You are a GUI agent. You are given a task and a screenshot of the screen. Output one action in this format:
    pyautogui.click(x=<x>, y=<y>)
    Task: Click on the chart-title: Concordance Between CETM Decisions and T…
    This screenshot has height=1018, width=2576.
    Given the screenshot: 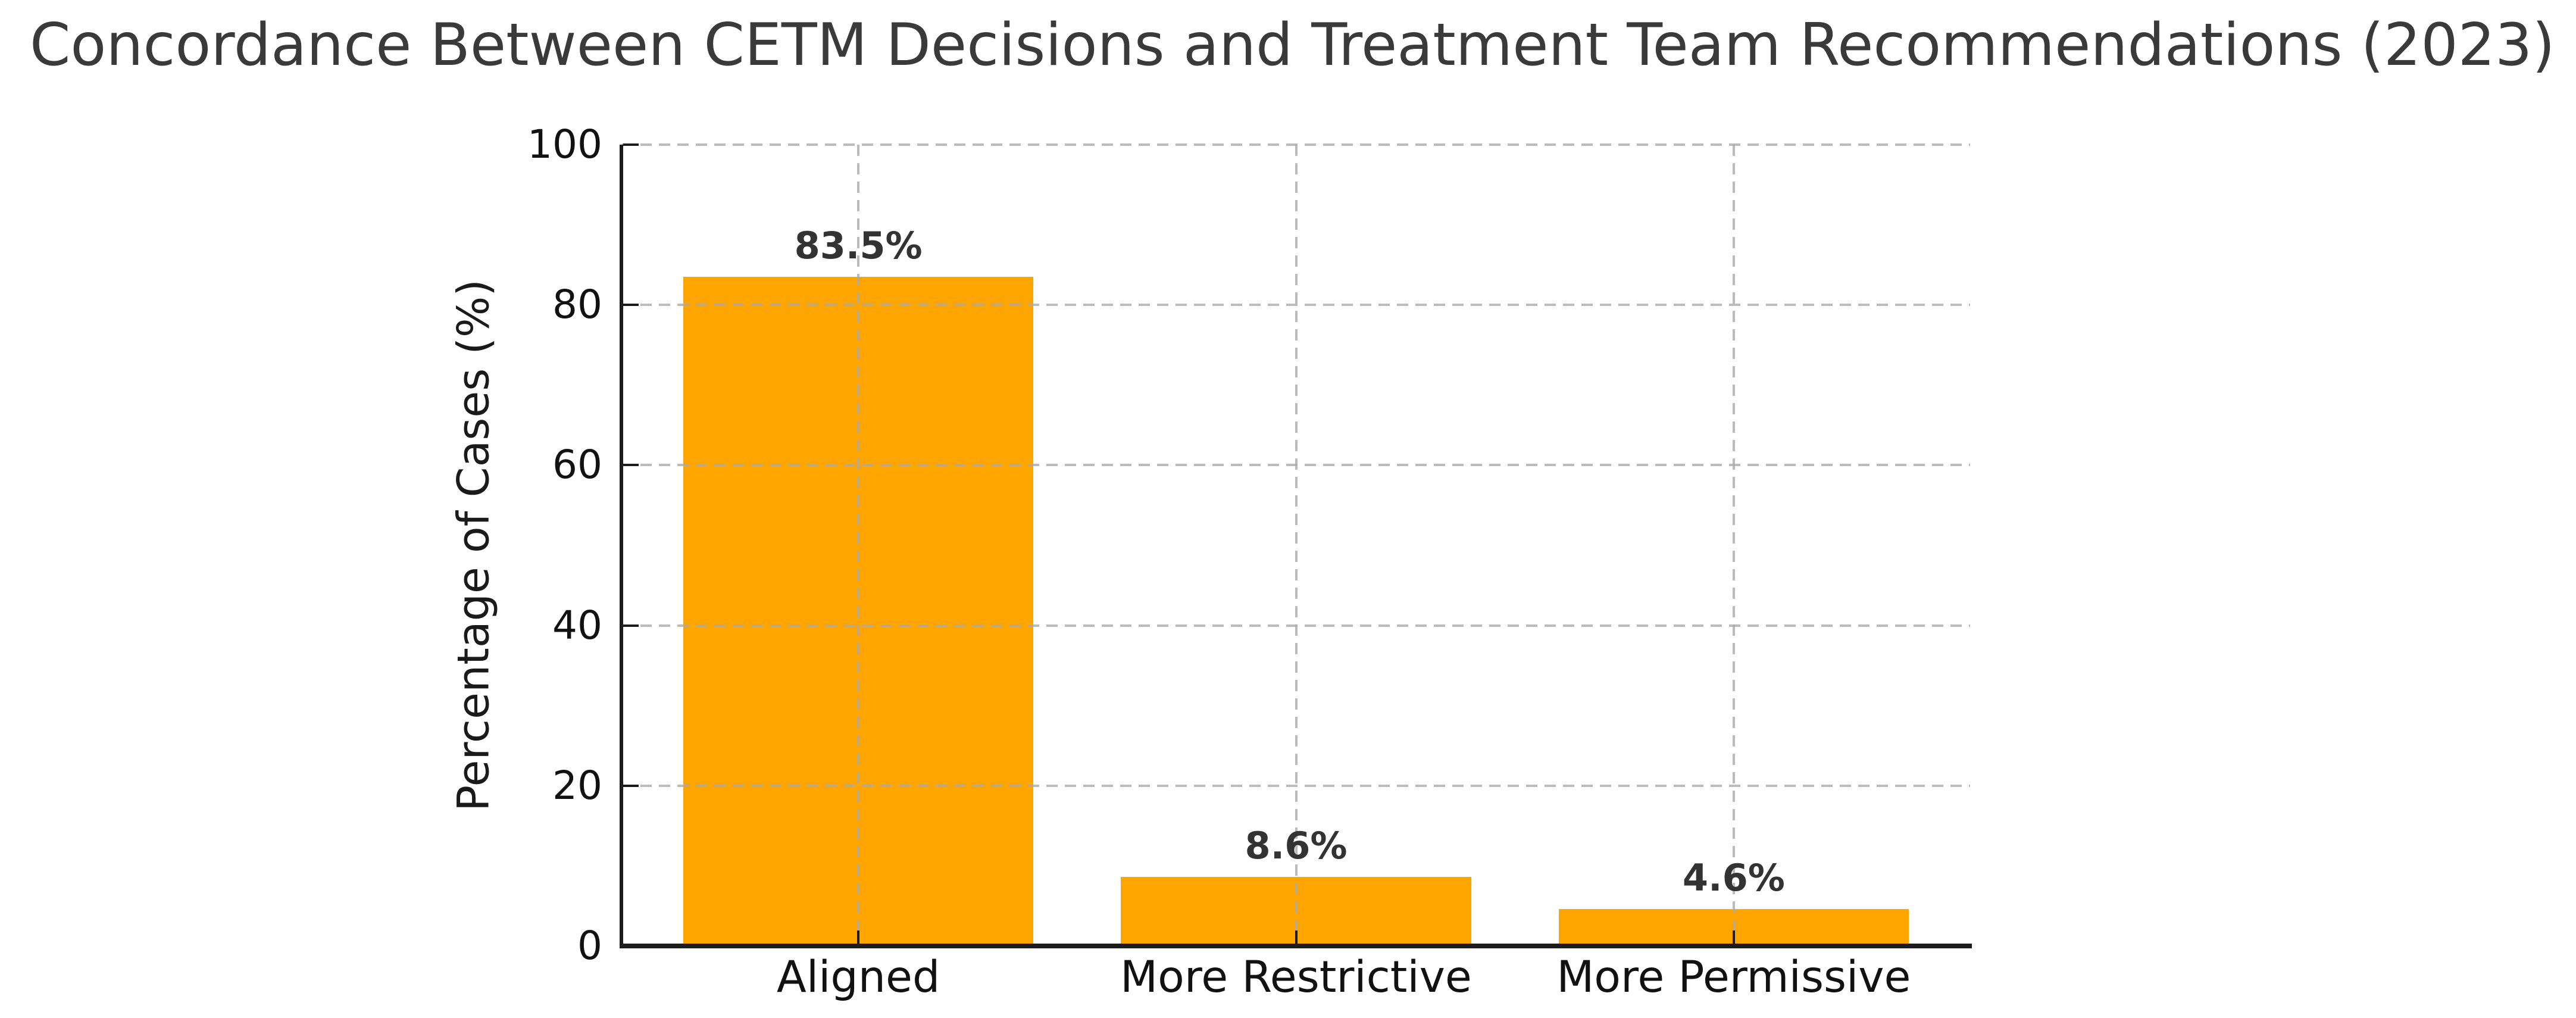 What is the action you would take?
    pyautogui.click(x=1292, y=45)
    